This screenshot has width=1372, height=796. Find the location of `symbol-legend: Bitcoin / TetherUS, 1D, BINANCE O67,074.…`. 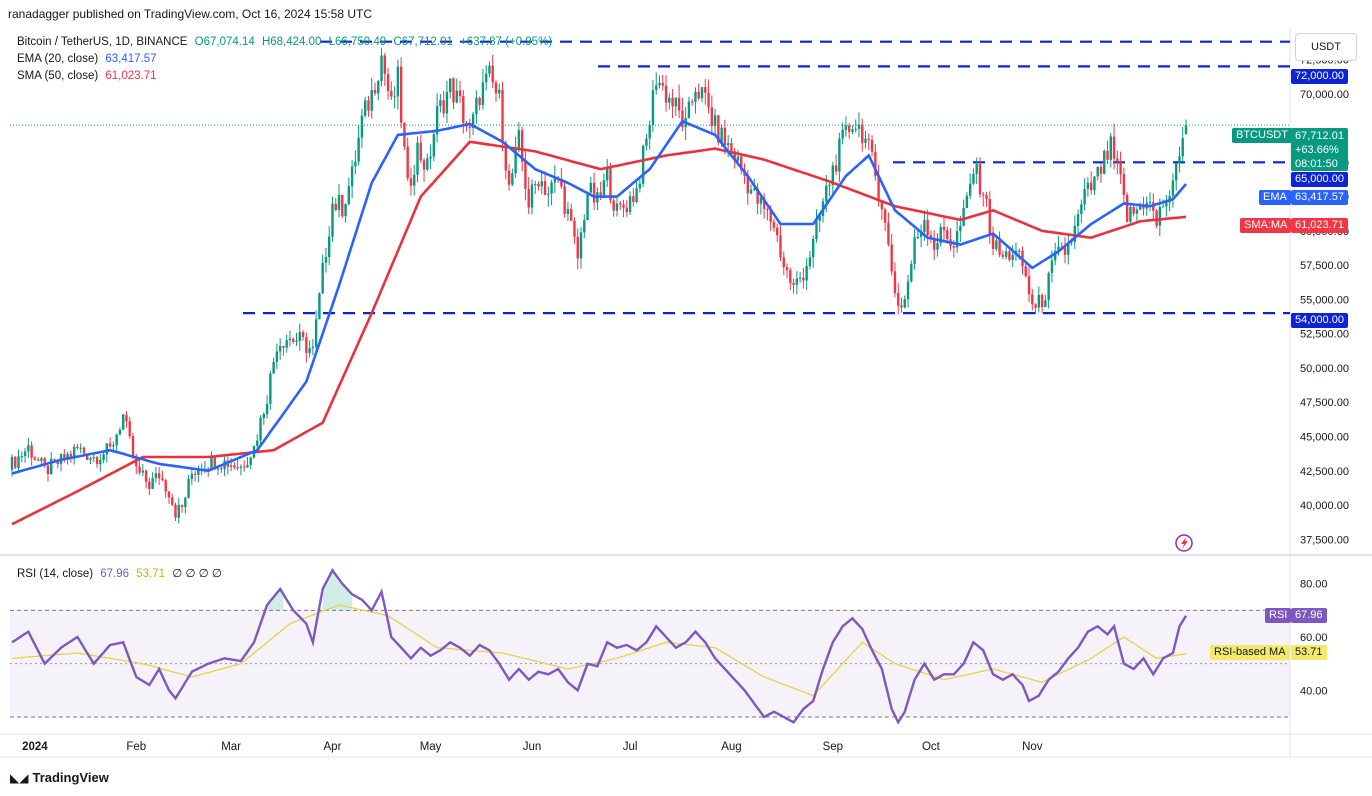

symbol-legend: Bitcoin / TetherUS, 1D, BINANCE O67,074.… is located at coordinates (286, 42).